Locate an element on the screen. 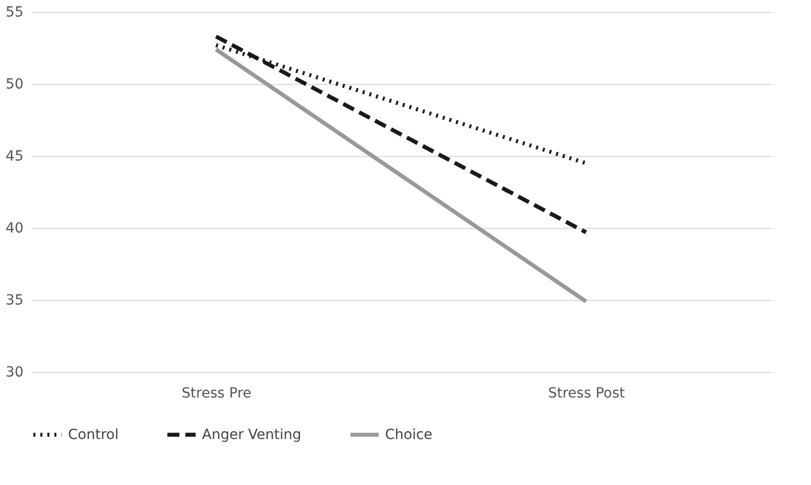  y-tick-label: 50 is located at coordinates (15, 84).